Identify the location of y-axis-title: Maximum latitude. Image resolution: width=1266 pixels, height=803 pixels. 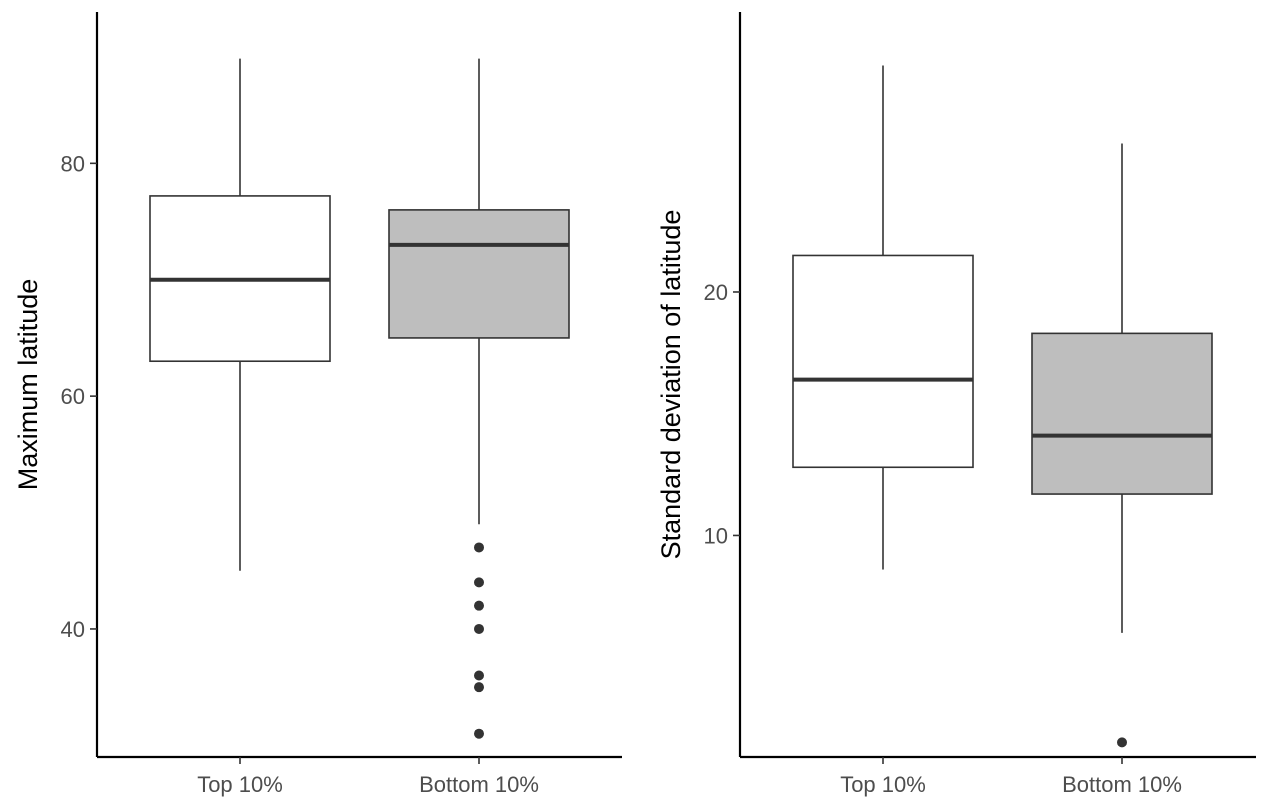
(28, 385).